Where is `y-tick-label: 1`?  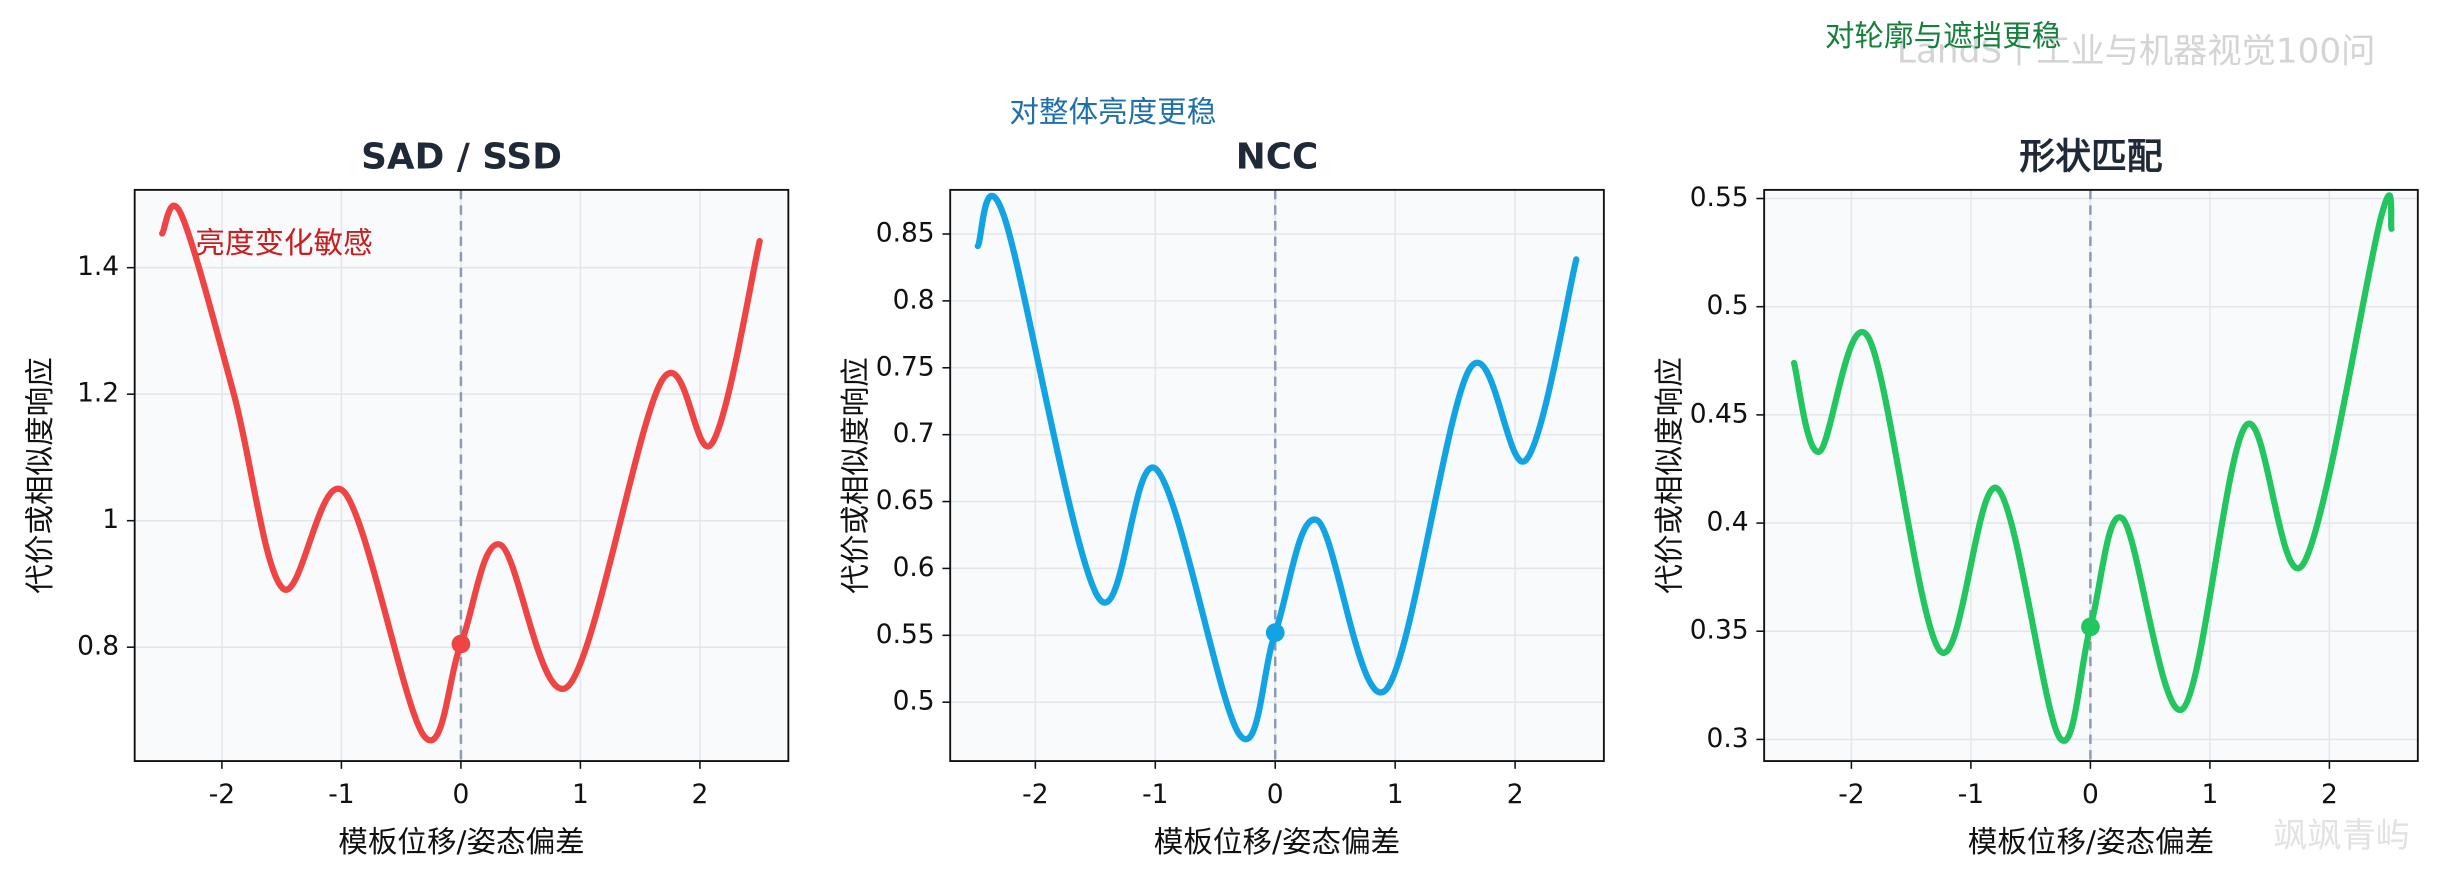
y-tick-label: 1 is located at coordinates (110, 519).